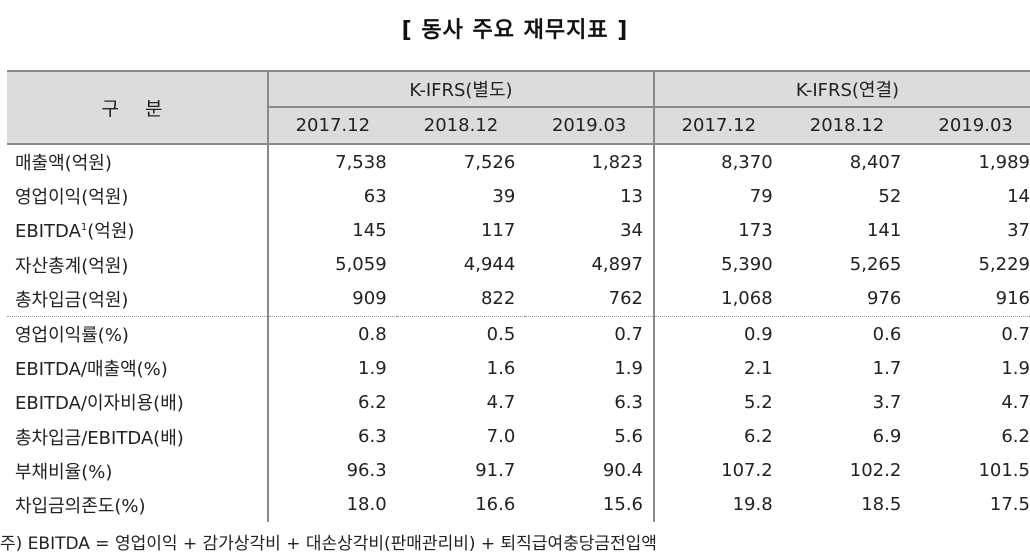  I want to click on table-row: 부채비율(%) 96.3 91.7 90.4 107.2 102.2 101.5, so click(518, 470).